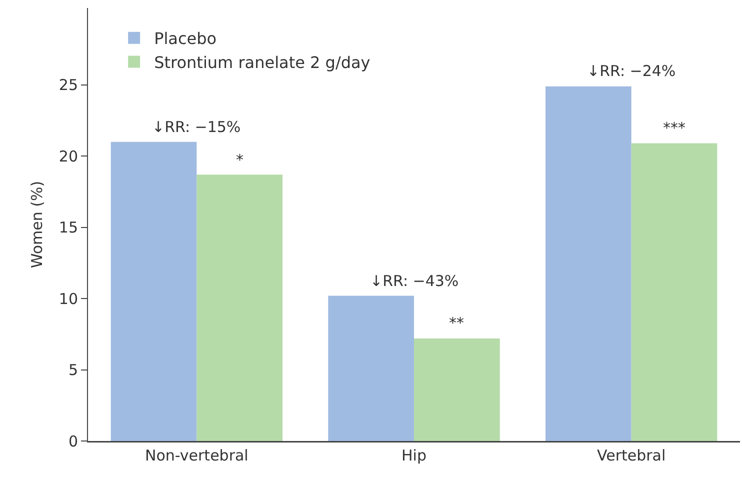 Image resolution: width=742 pixels, height=483 pixels. I want to click on y-tick-label: 25, so click(68, 85).